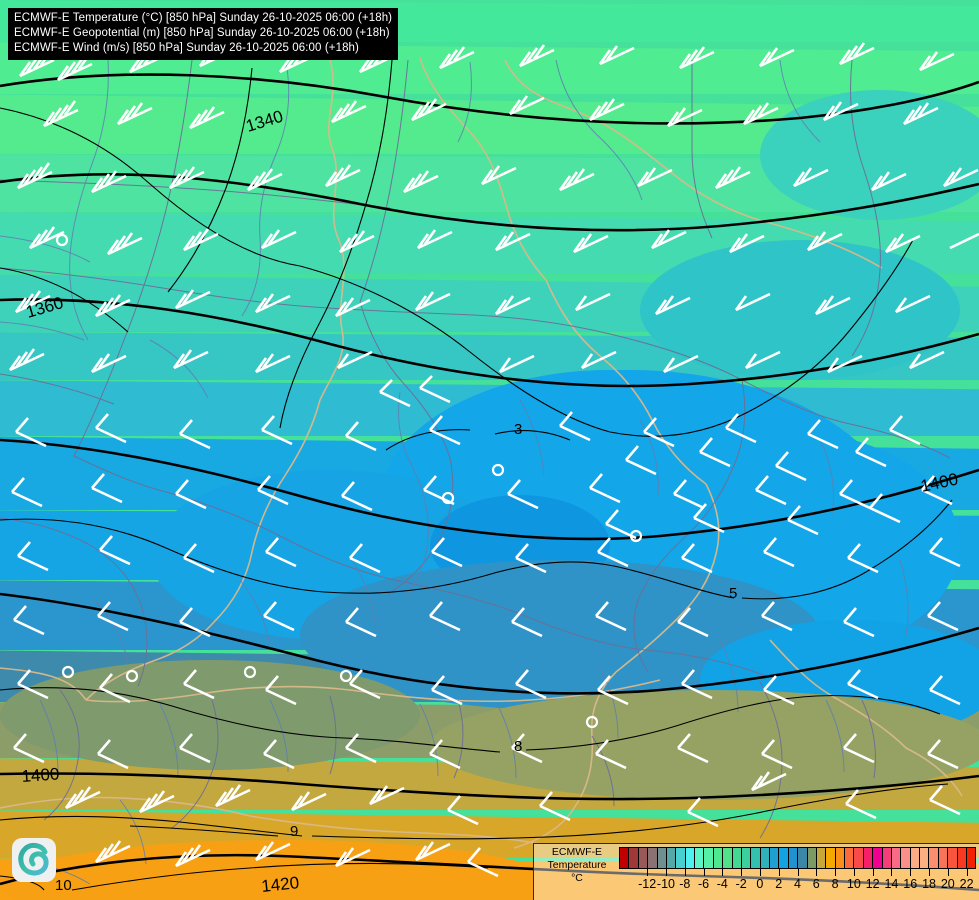 This screenshot has height=900, width=979. I want to click on colorbar-tick-label: -2, so click(741, 884).